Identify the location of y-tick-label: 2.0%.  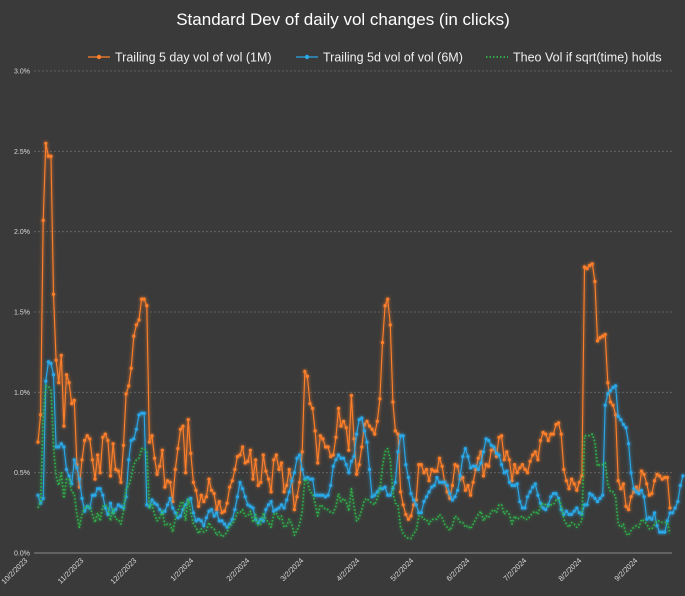
(22, 232).